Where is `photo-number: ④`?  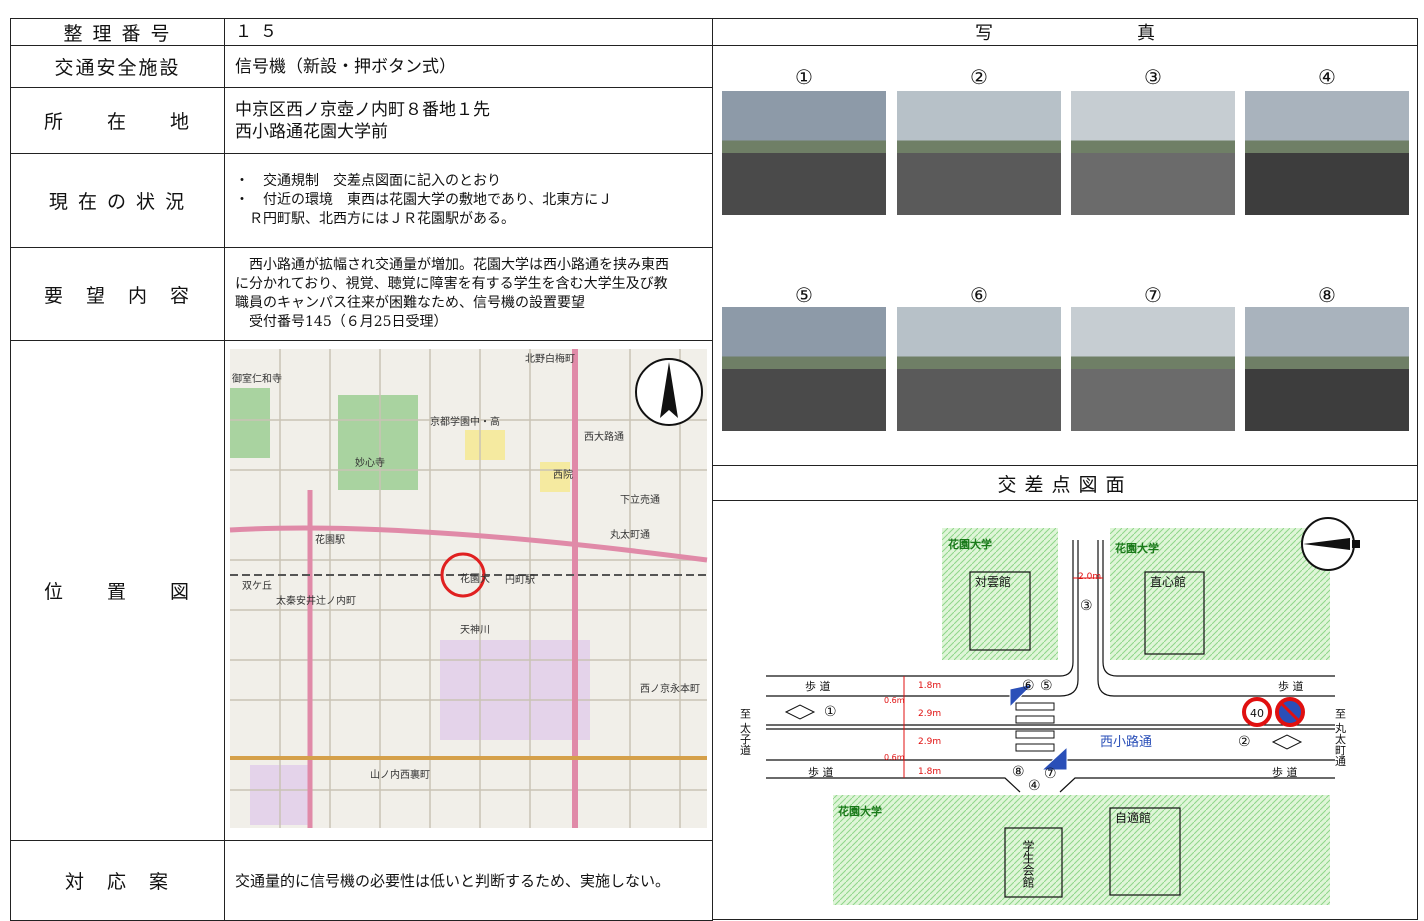
photo-number: ④ is located at coordinates (1327, 77).